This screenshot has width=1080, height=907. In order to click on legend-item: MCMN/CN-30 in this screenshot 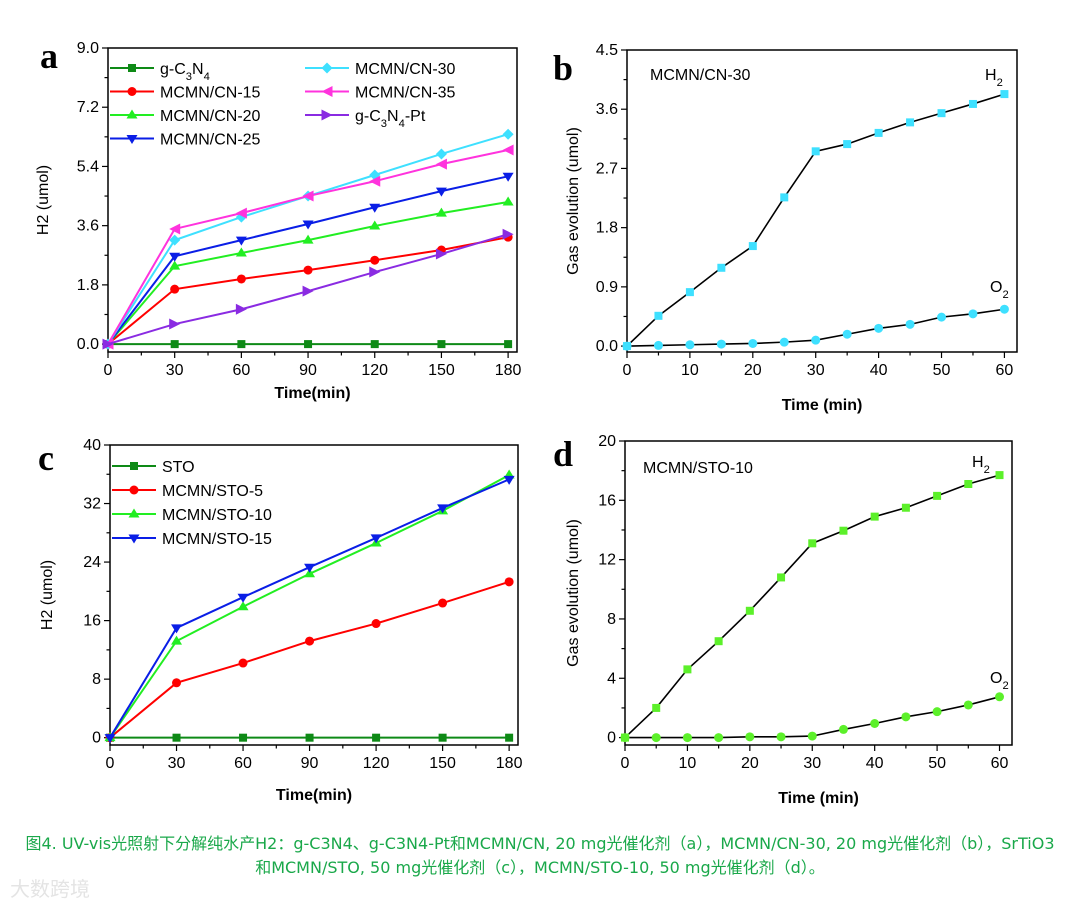, I will do `click(380, 69)`.